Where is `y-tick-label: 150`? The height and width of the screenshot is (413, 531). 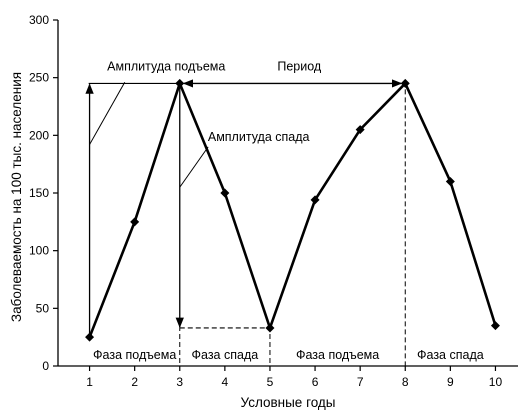 y-tick-label: 150 is located at coordinates (39, 193).